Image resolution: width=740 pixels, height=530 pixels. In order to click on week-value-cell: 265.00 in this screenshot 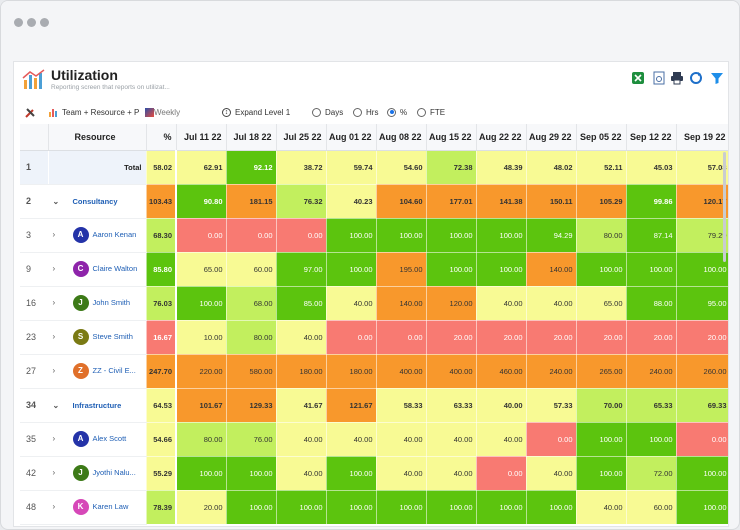, I will do `click(601, 371)`.